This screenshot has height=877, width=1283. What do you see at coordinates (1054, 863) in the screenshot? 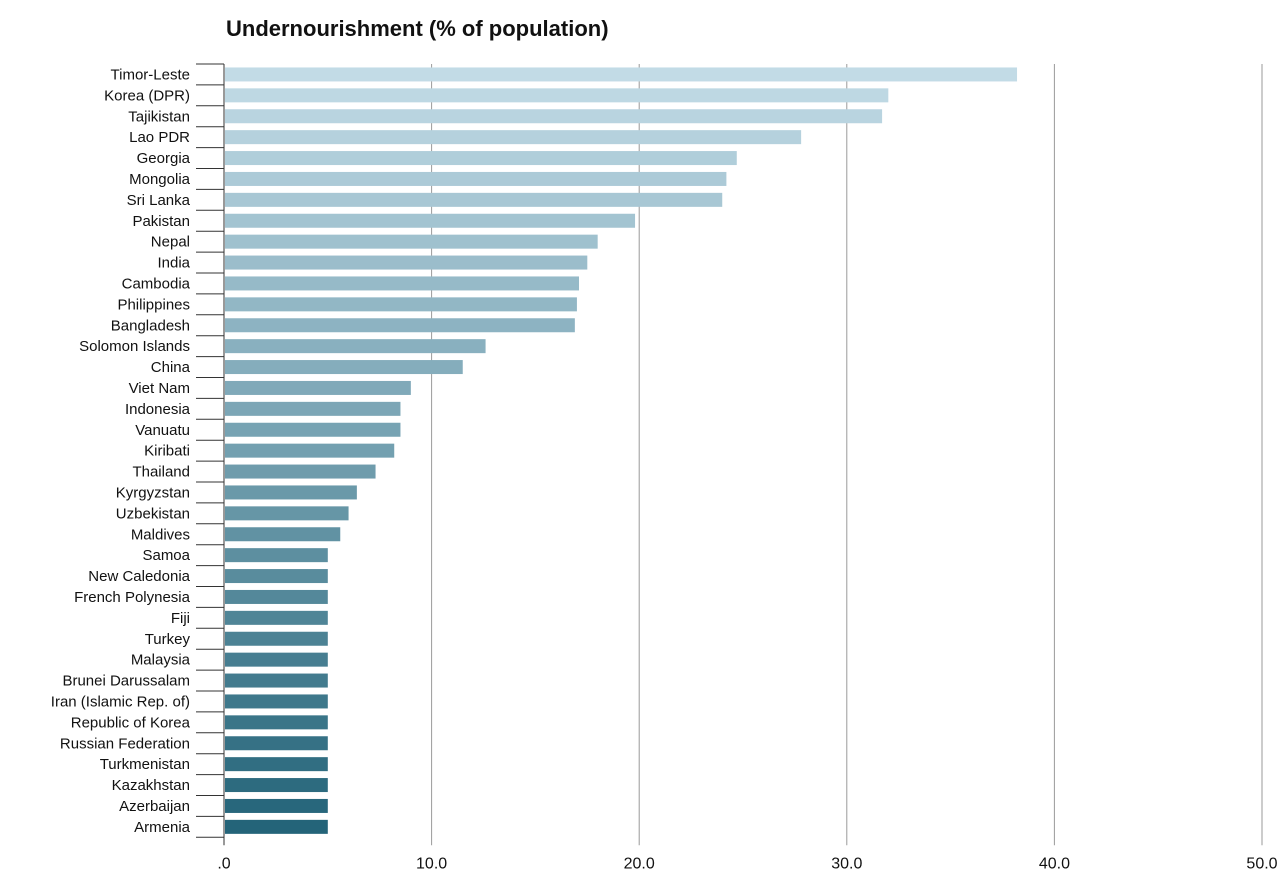
I see `x-tick-label: 40.0` at bounding box center [1054, 863].